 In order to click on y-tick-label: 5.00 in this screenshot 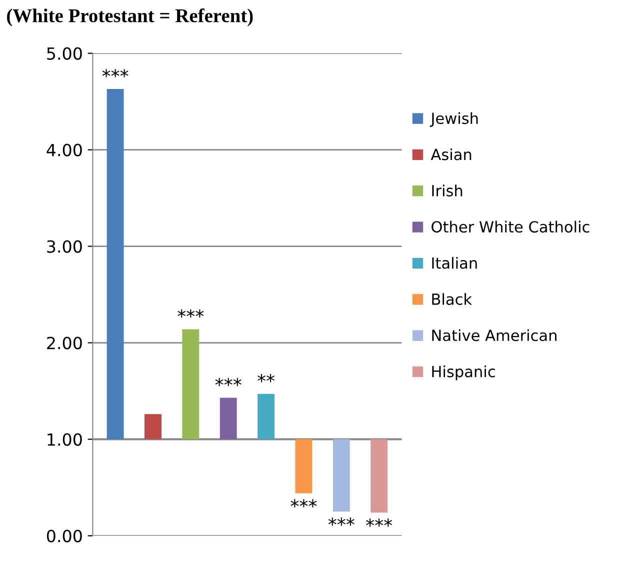, I will do `click(64, 53)`.